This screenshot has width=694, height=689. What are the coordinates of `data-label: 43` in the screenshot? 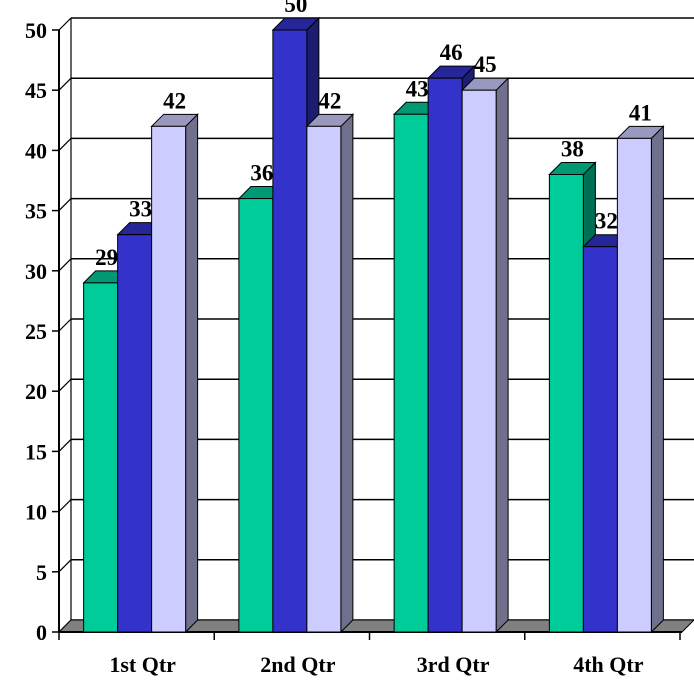 It's located at (417, 88).